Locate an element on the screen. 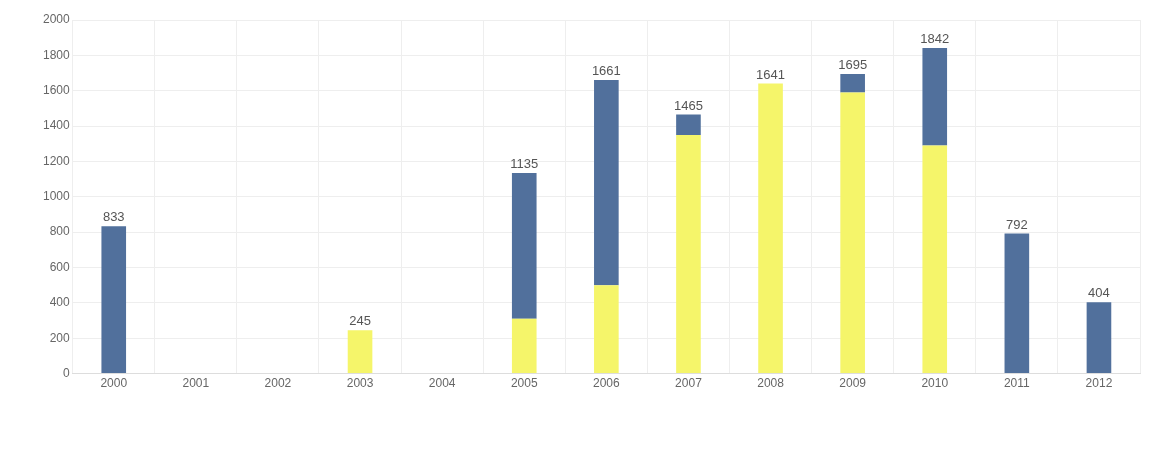 The width and height of the screenshot is (1150, 454). total-label: 1842 is located at coordinates (935, 39).